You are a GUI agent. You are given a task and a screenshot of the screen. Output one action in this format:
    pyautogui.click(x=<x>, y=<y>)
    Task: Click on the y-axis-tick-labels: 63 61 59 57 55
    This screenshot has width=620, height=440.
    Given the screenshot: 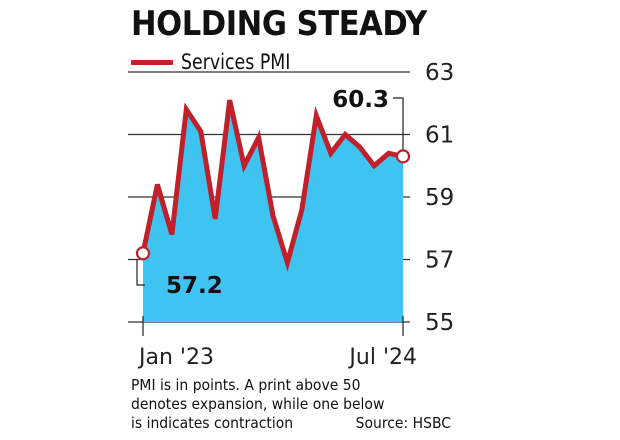 What is the action you would take?
    pyautogui.click(x=439, y=198)
    